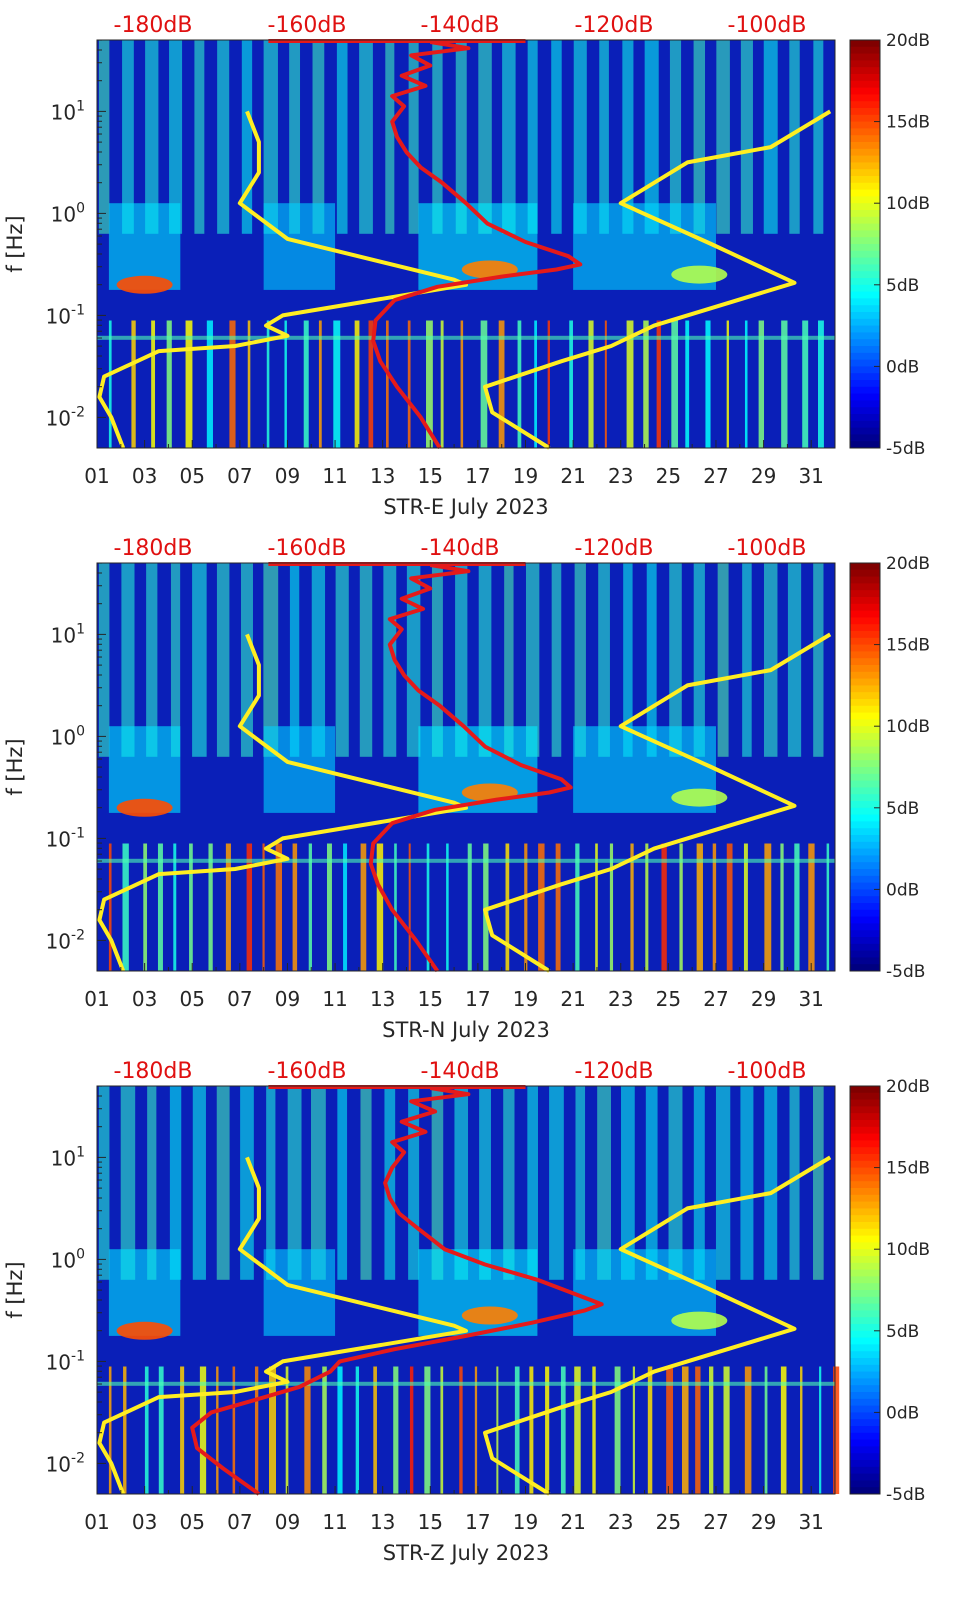 The image size is (962, 1599). Describe the element at coordinates (763, 999) in the screenshot. I see `x-tick-label: 29` at that location.